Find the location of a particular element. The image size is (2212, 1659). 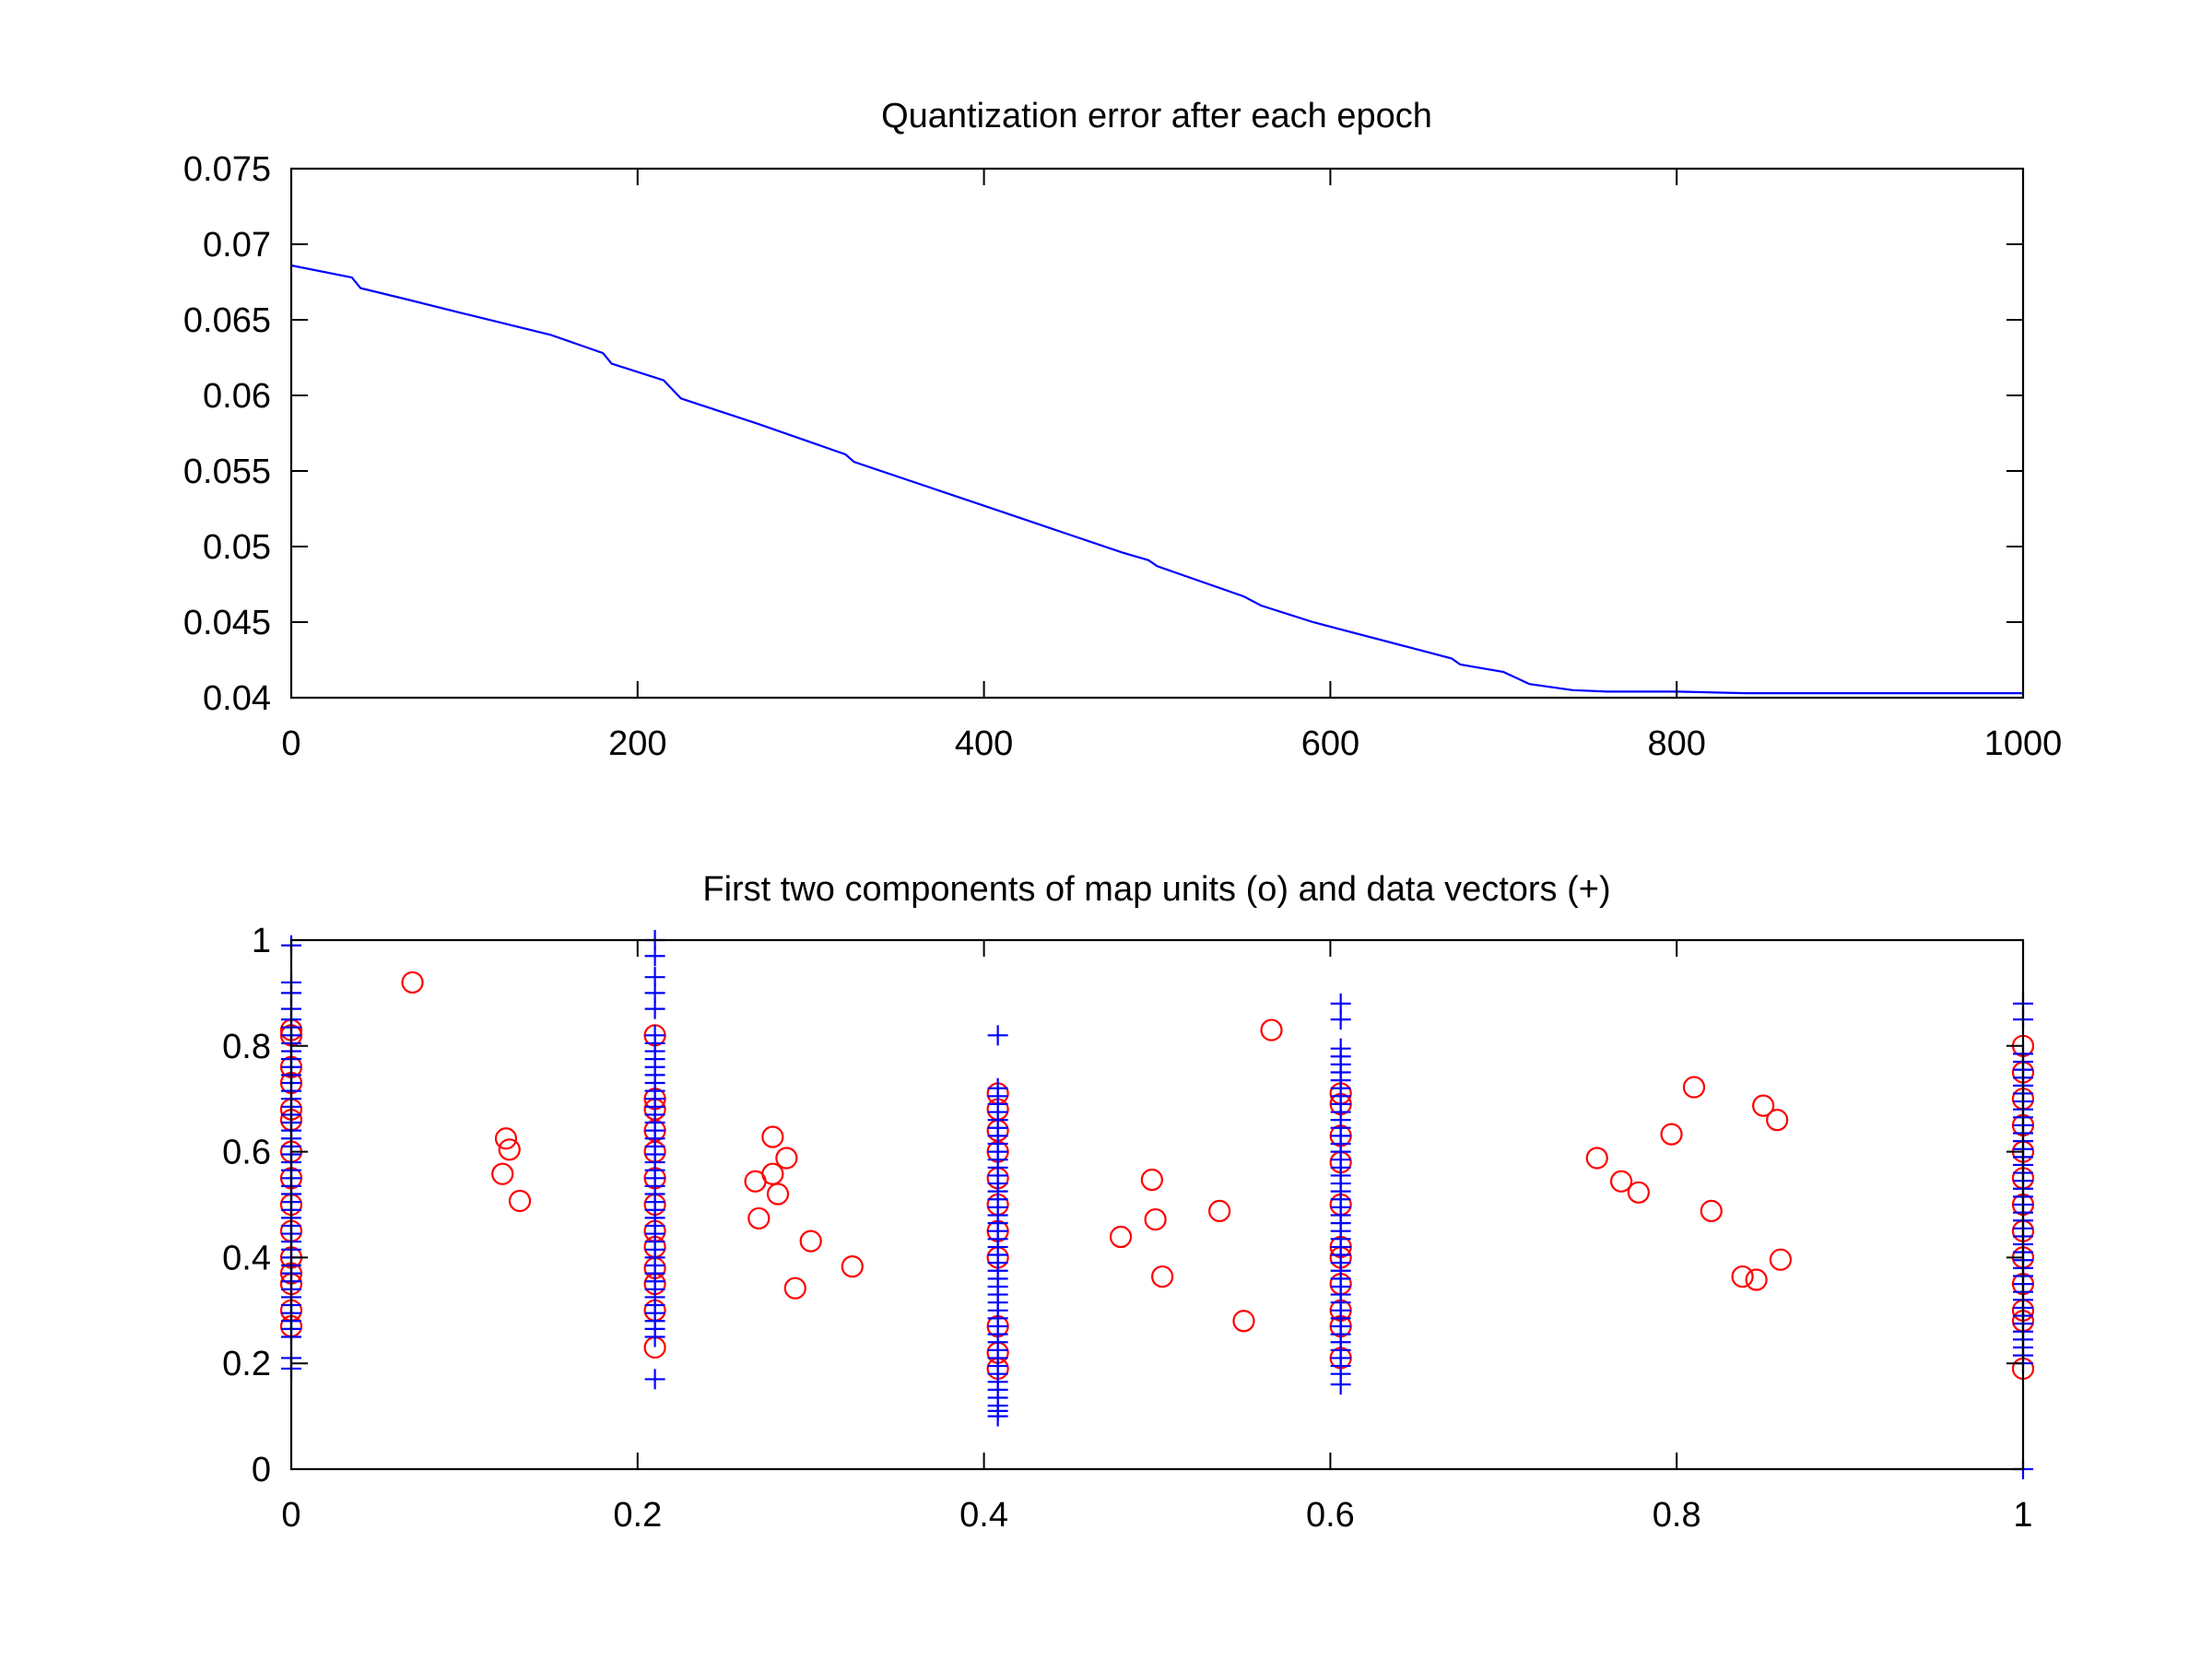

y-tick-label: 0.07 is located at coordinates (237, 245).